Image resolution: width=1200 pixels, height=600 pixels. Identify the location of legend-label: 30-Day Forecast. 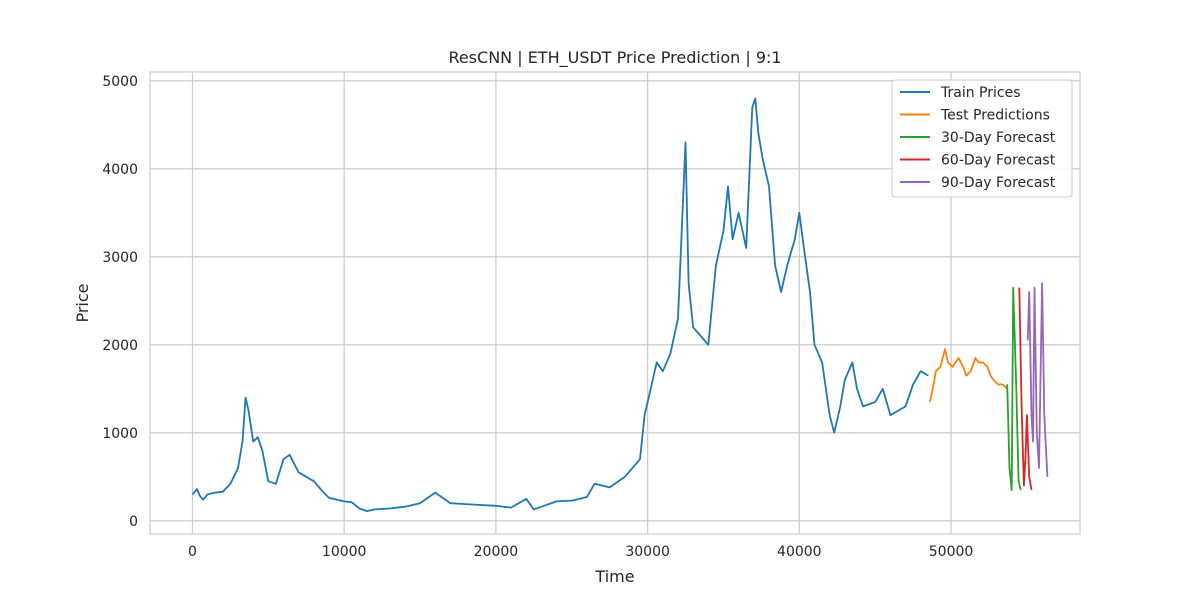
(998, 138).